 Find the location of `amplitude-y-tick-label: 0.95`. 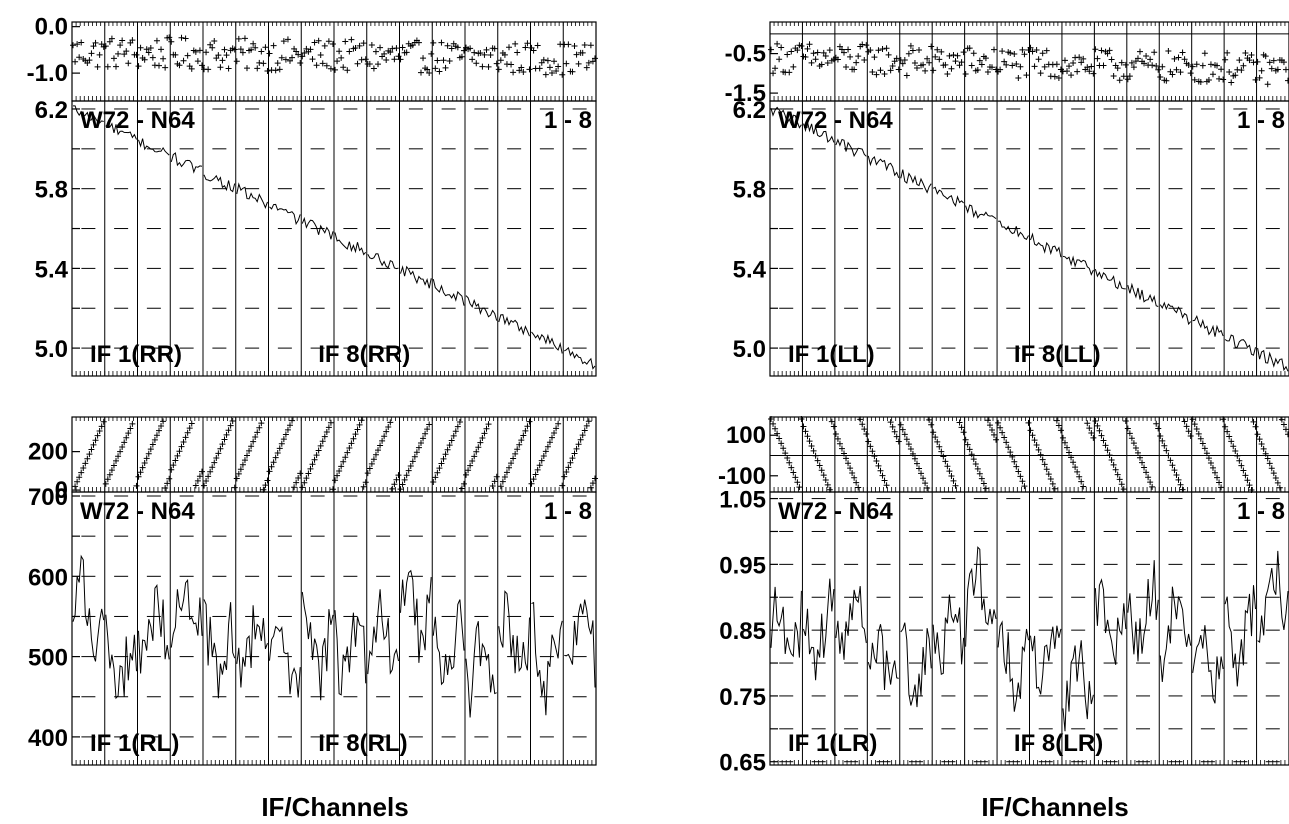

amplitude-y-tick-label: 0.95 is located at coordinates (742, 565).